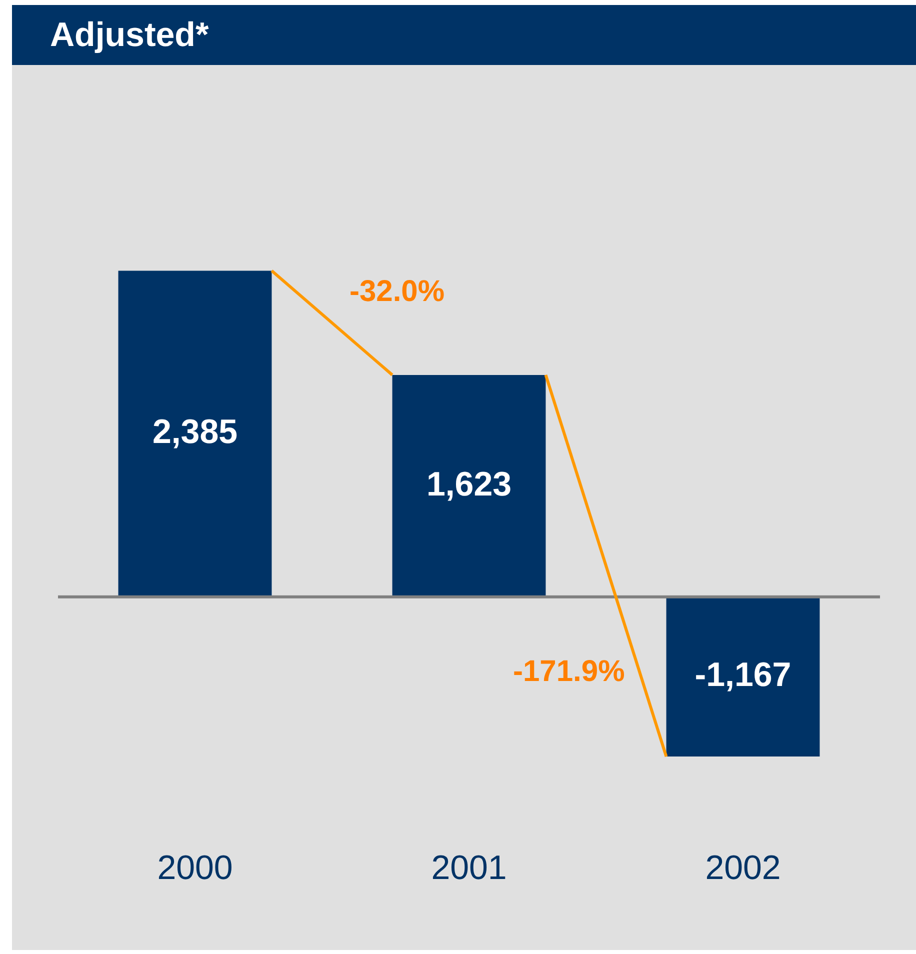  I want to click on x-tick-label: 2001, so click(469, 867).